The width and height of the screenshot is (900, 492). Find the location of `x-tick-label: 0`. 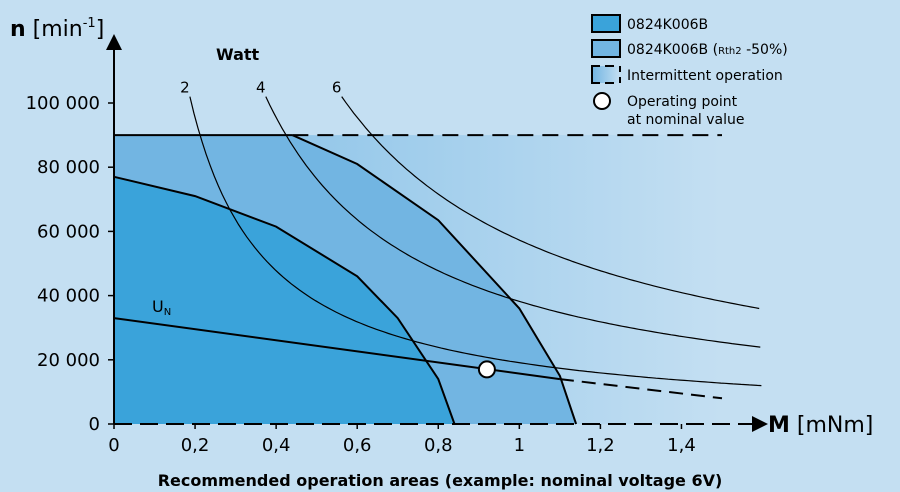

x-tick-label: 0 is located at coordinates (113, 445).